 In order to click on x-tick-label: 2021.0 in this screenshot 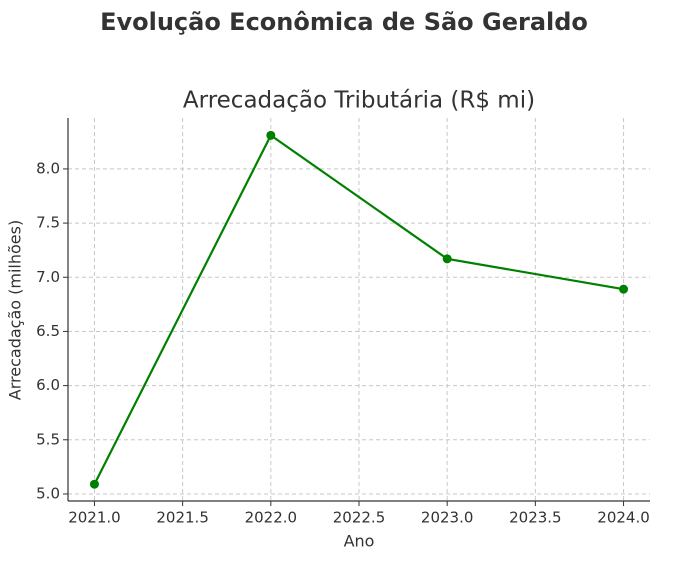, I will do `click(94, 518)`.